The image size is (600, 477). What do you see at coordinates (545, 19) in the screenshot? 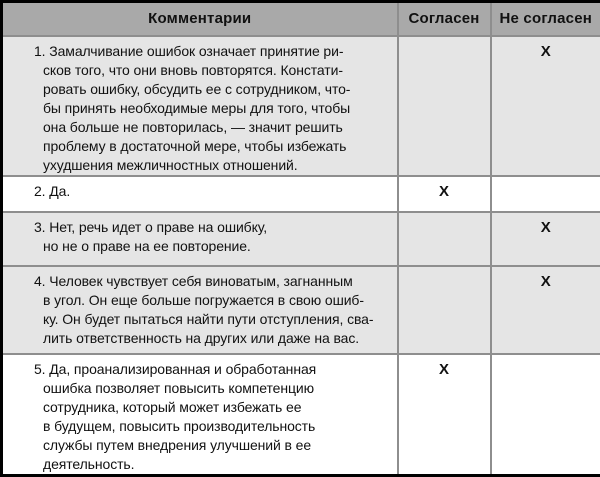
I see `column-header-disagree: Не согласен` at bounding box center [545, 19].